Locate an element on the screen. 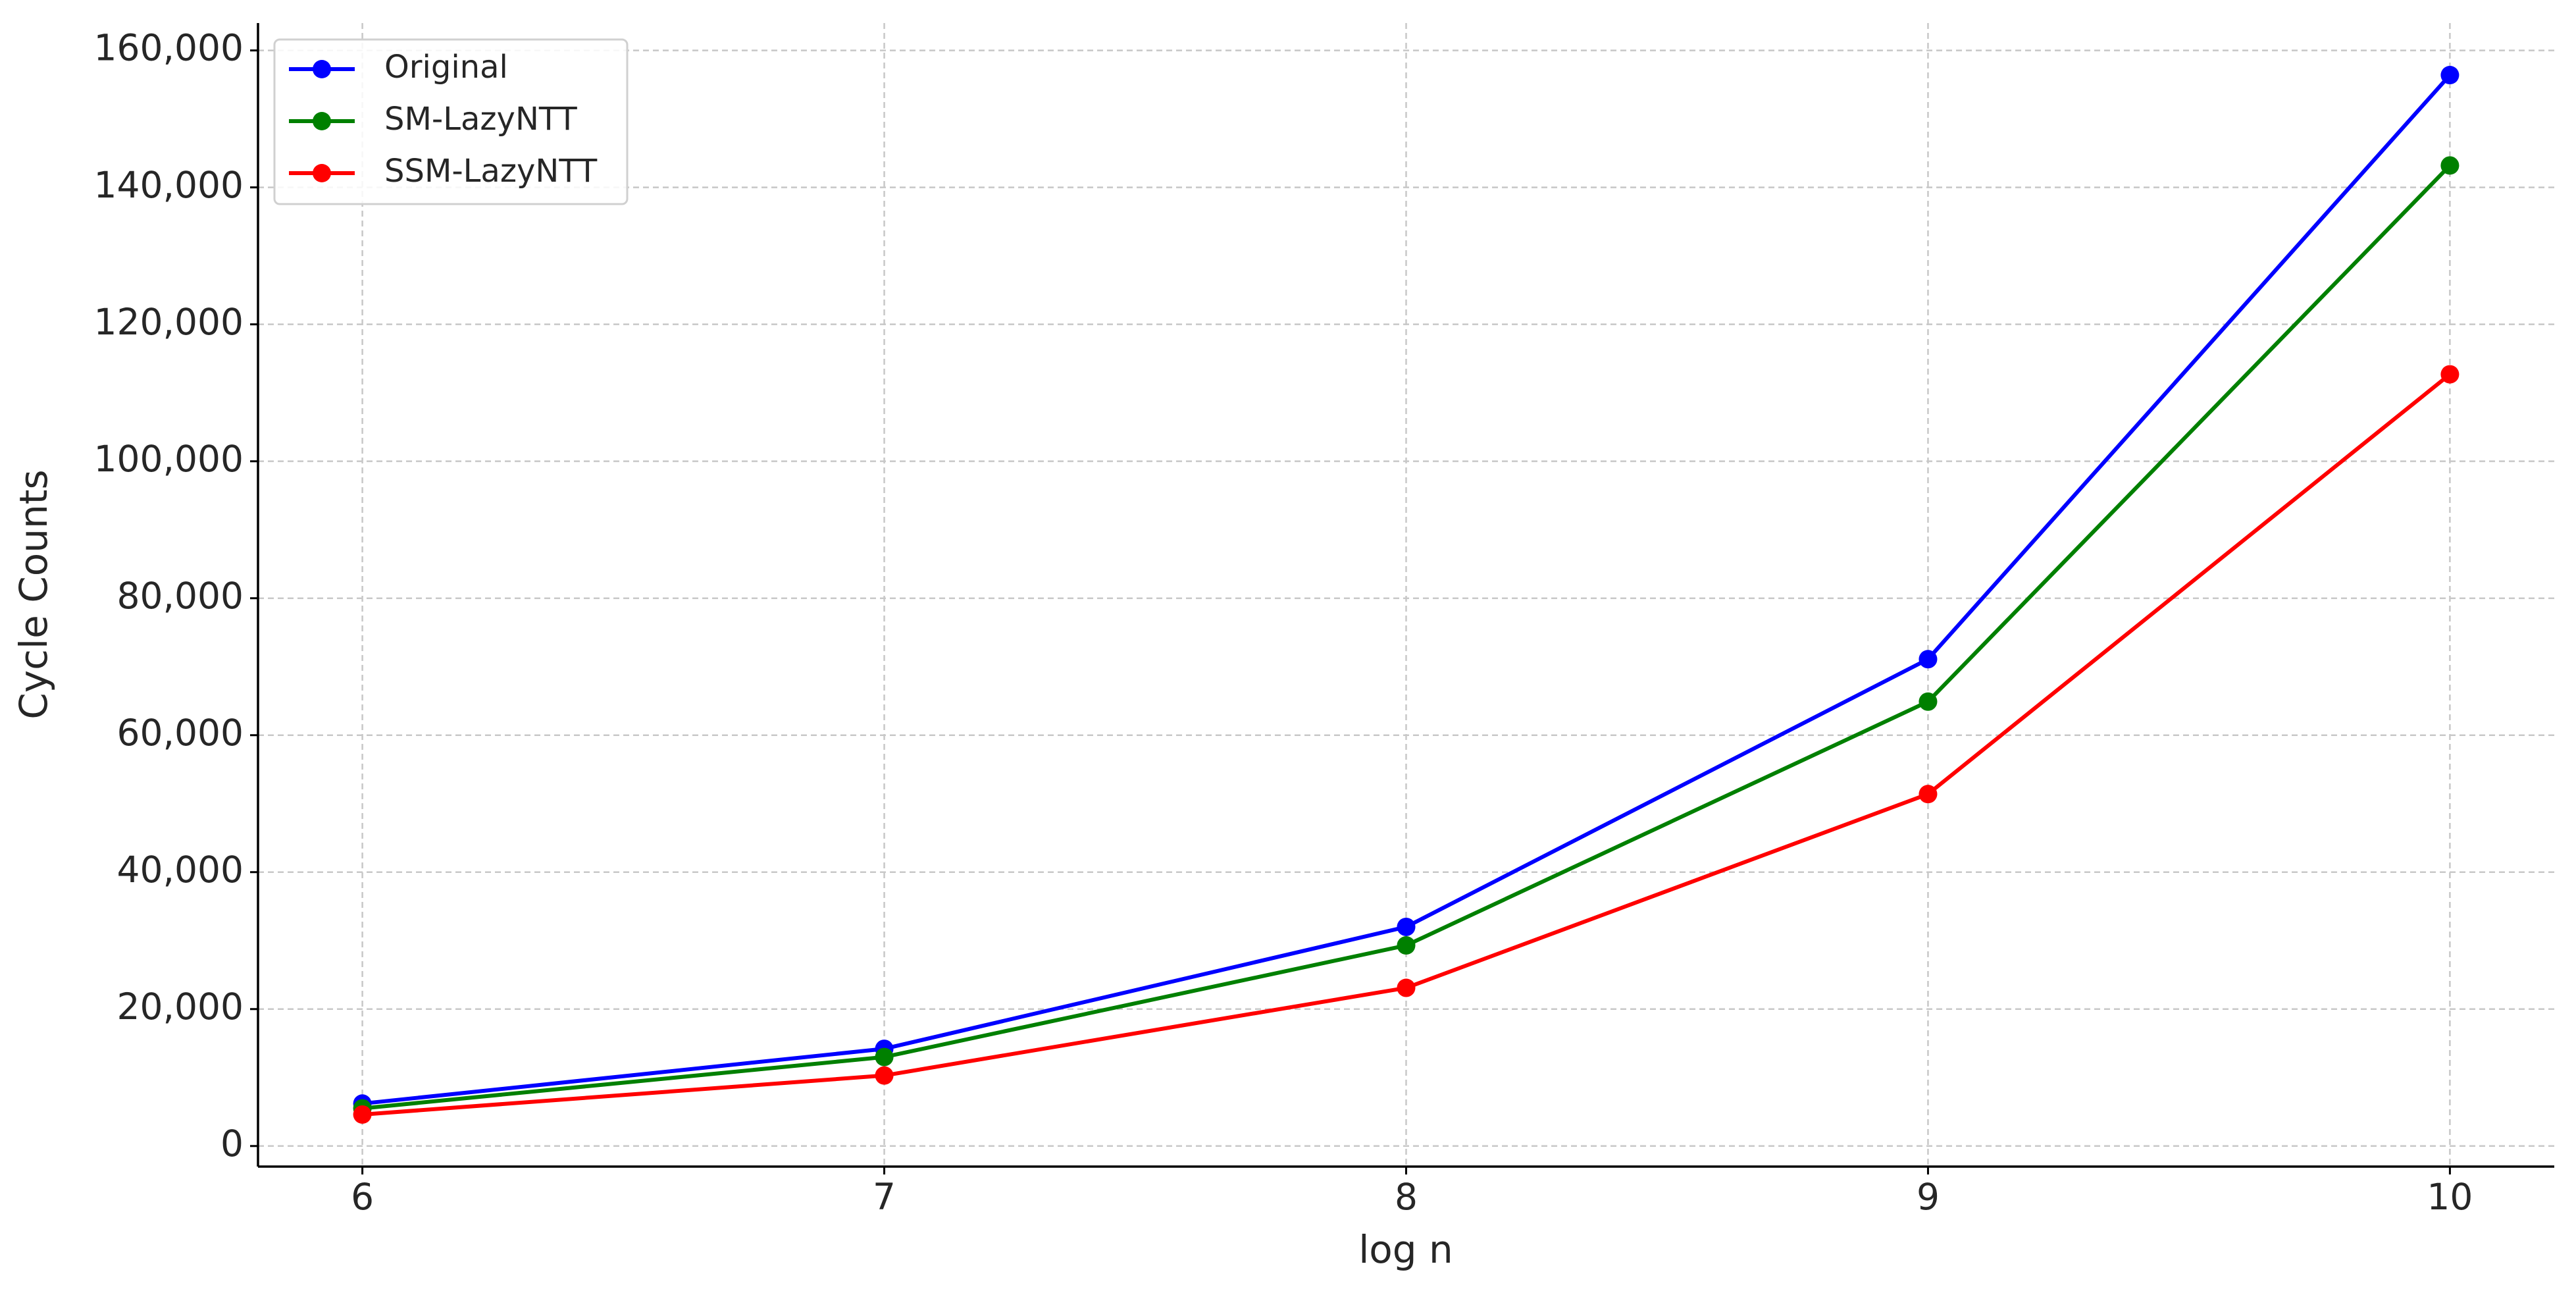 The image size is (2576, 1291). x-tick-label: 9 is located at coordinates (1928, 1197).